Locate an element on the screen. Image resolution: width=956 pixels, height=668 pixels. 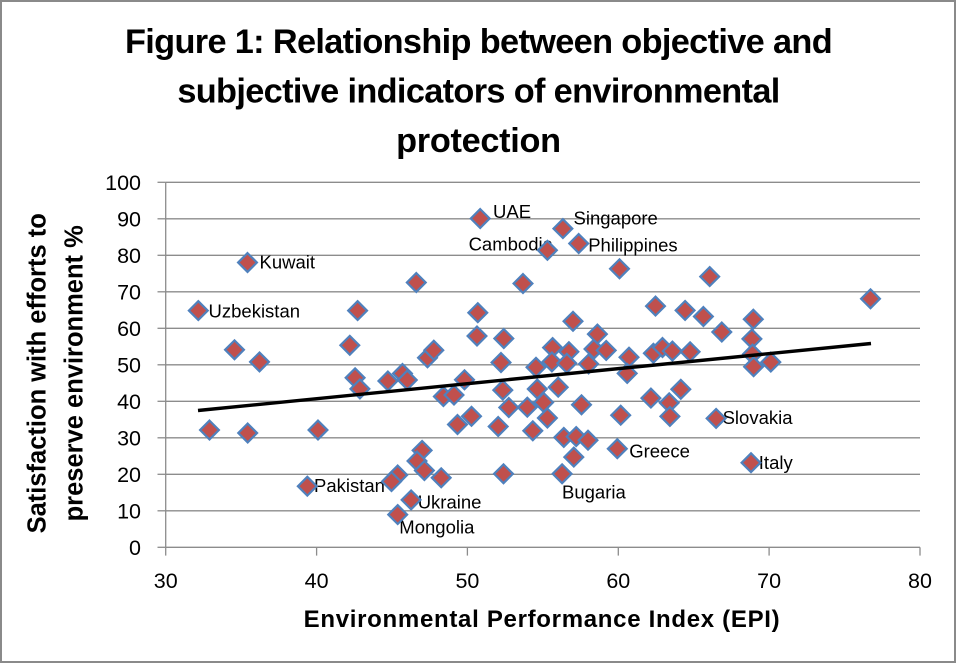
svg-text: Italy is located at coordinates (776, 462).